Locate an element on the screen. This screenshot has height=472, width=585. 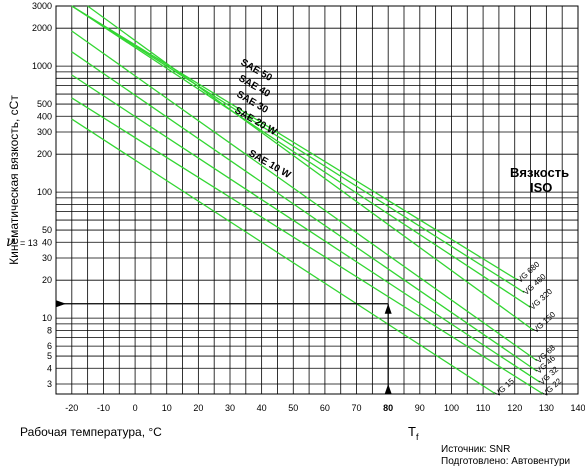
y-tick-label: 6 is located at coordinates (49, 346).